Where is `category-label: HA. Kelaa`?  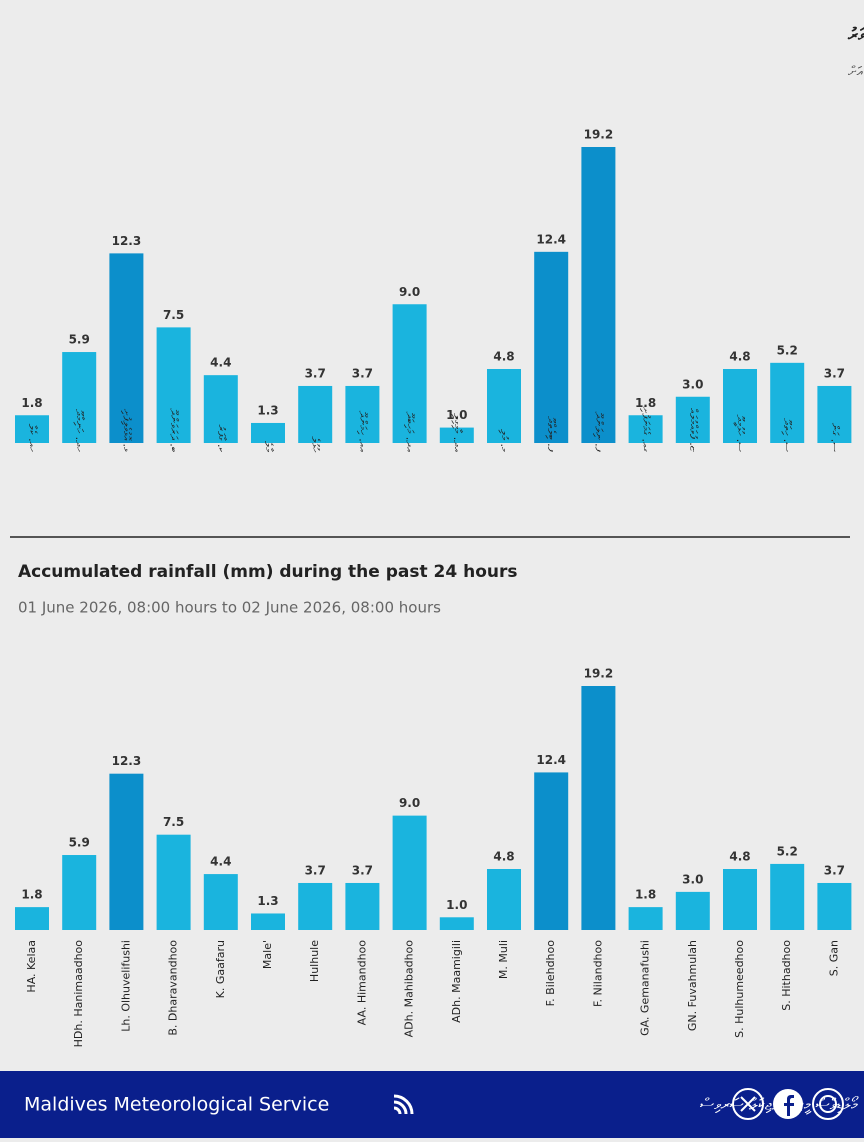
category-label: HA. Kelaa is located at coordinates (31, 966).